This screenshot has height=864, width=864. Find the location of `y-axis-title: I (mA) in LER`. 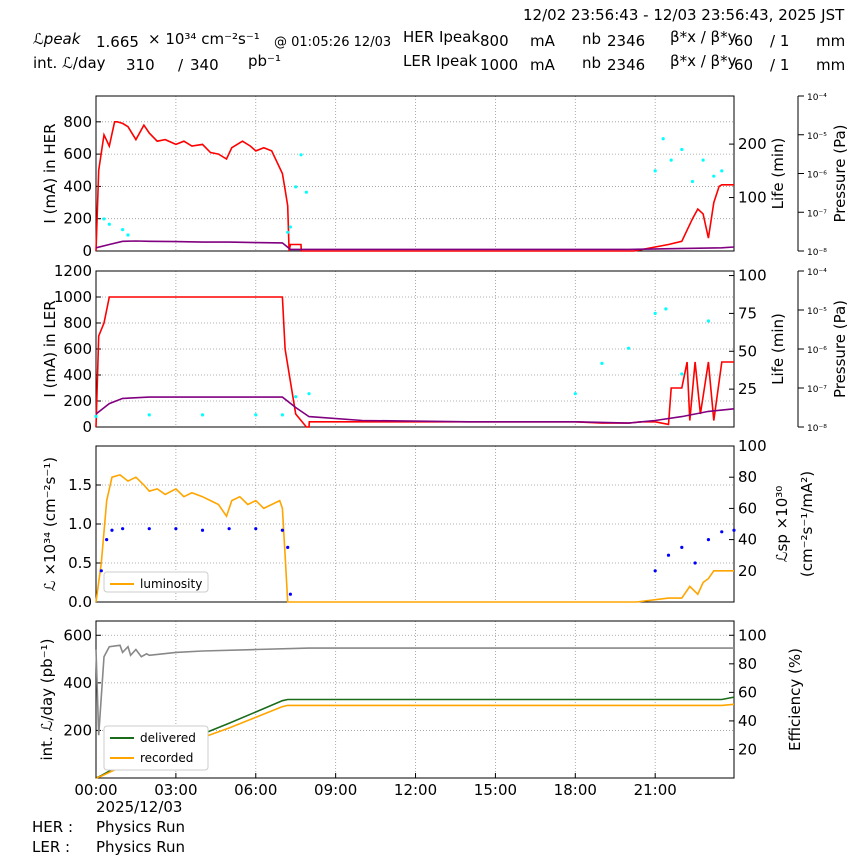

y-axis-title: I (mA) in LER is located at coordinates (50, 348).